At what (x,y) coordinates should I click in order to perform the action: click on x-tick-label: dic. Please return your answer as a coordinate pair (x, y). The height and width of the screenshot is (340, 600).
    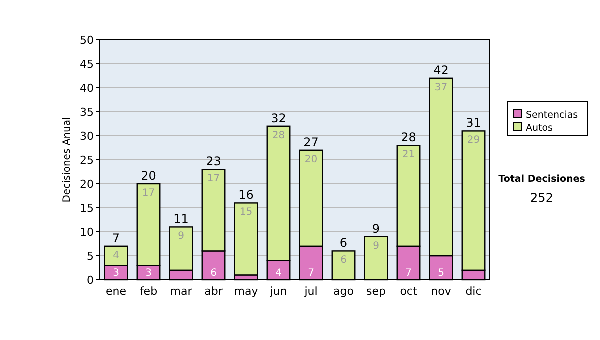
    Looking at the image, I should click on (474, 291).